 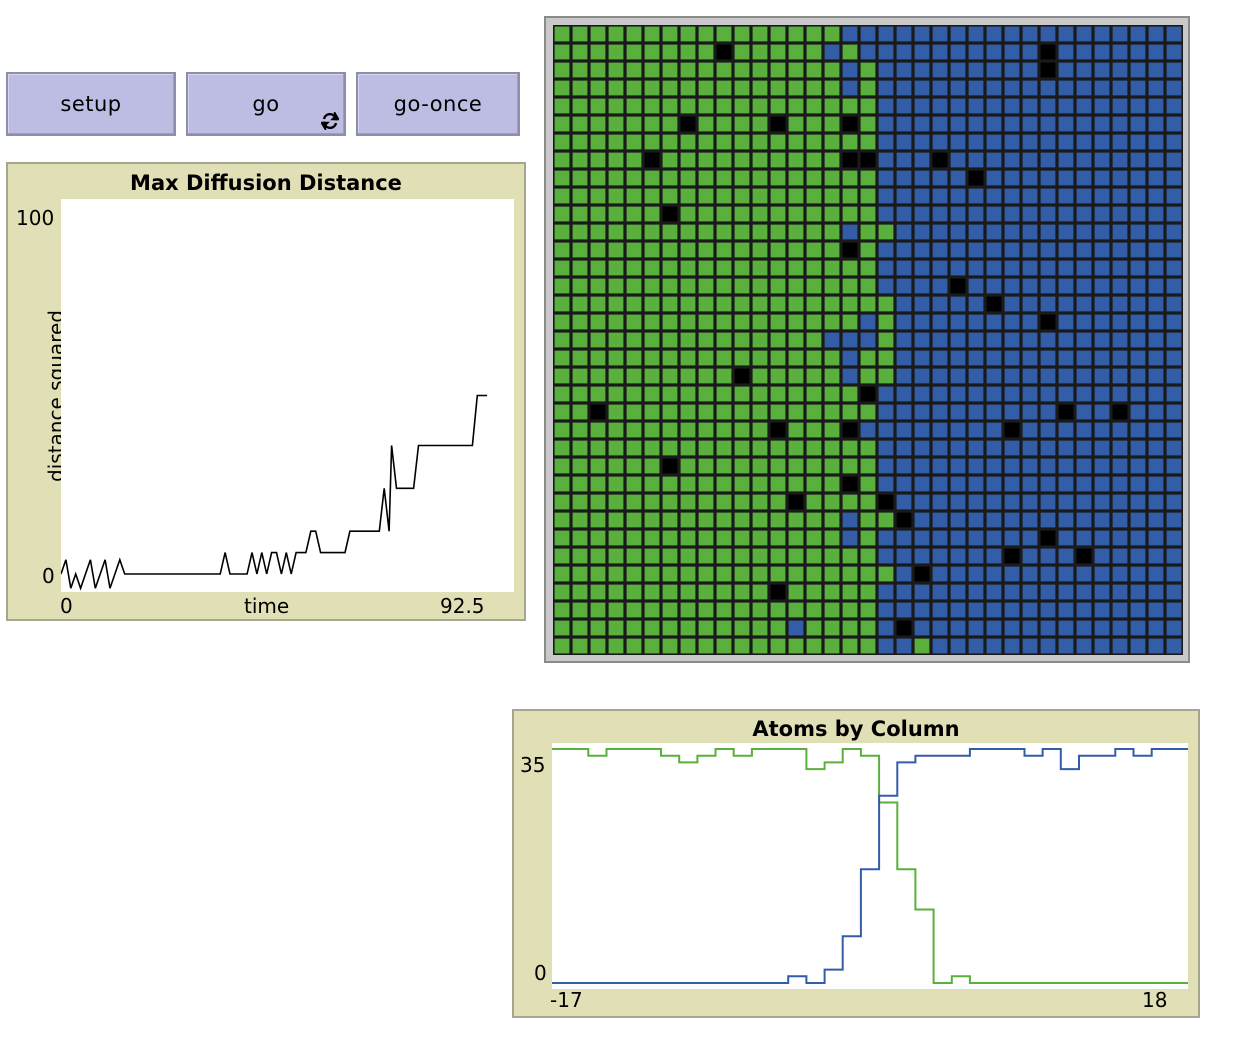 I want to click on go-once-button-label: go-once, so click(x=438, y=104).